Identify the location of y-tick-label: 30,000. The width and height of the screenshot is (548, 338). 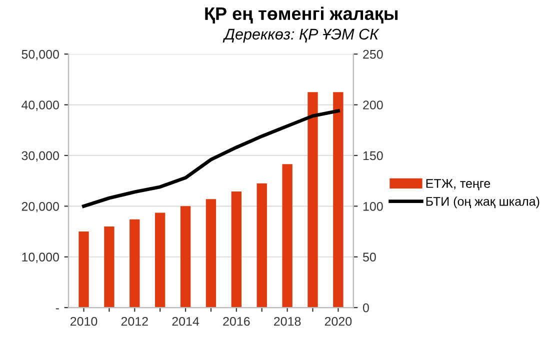
(40, 156).